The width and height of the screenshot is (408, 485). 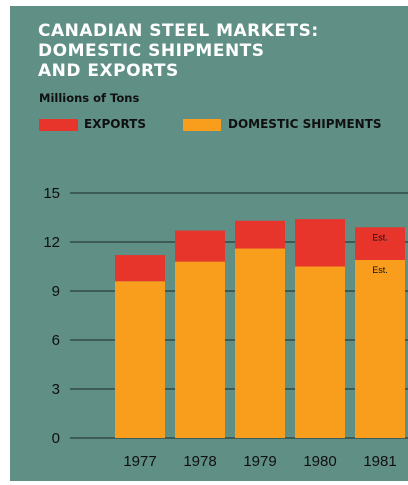 What do you see at coordinates (305, 124) in the screenshot?
I see `legend-label-domestic: DOMESTIC SHIPMENTS` at bounding box center [305, 124].